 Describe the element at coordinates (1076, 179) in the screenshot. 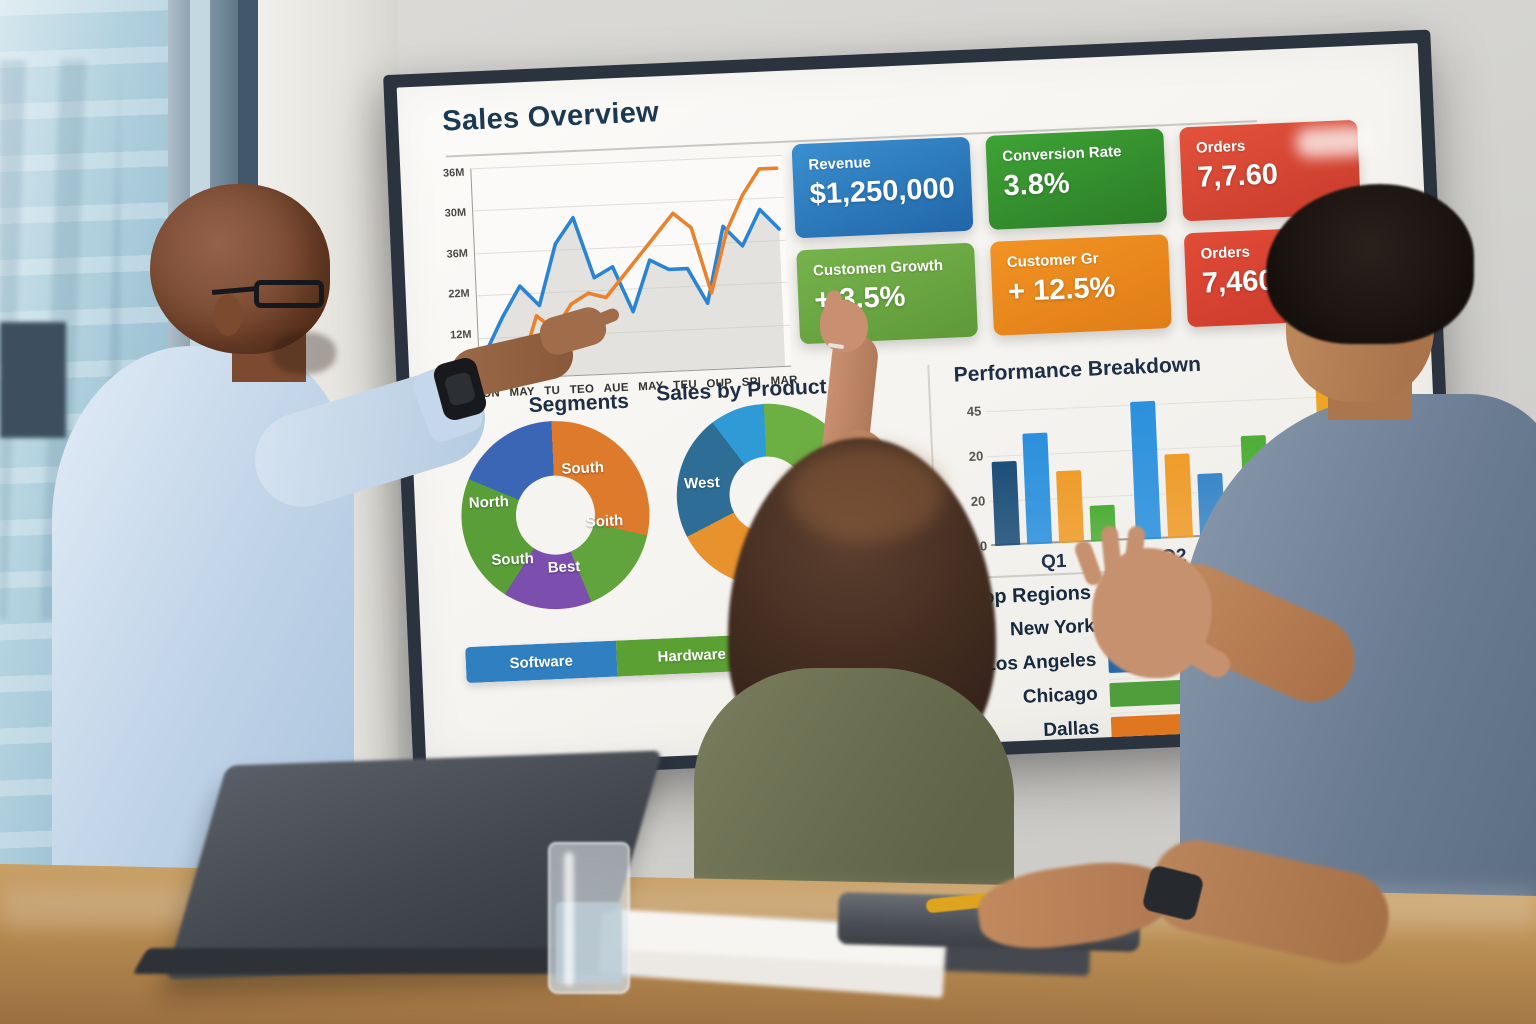

I see `kpi-card-conversion-rate: Conversion Rate 3.8%` at that location.